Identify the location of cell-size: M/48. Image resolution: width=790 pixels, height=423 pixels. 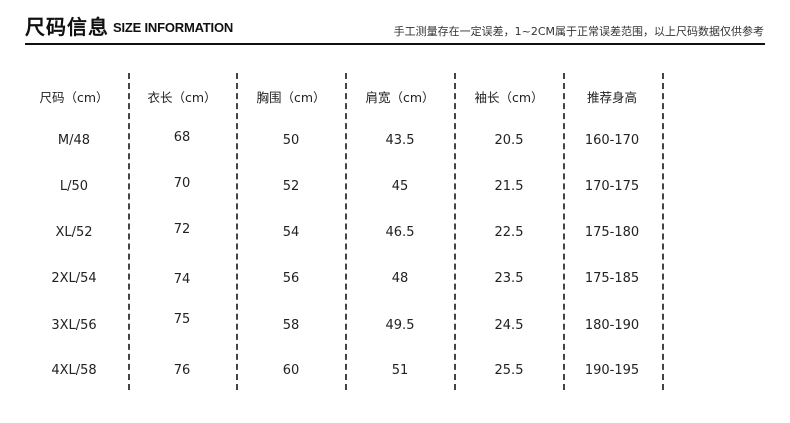
(74, 140).